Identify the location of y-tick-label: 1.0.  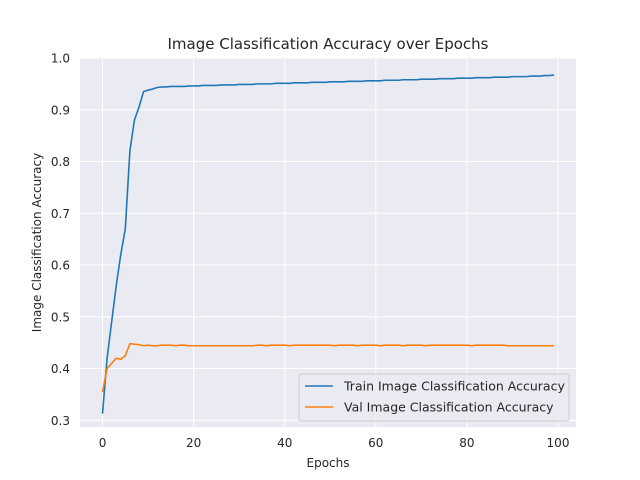
(60, 59).